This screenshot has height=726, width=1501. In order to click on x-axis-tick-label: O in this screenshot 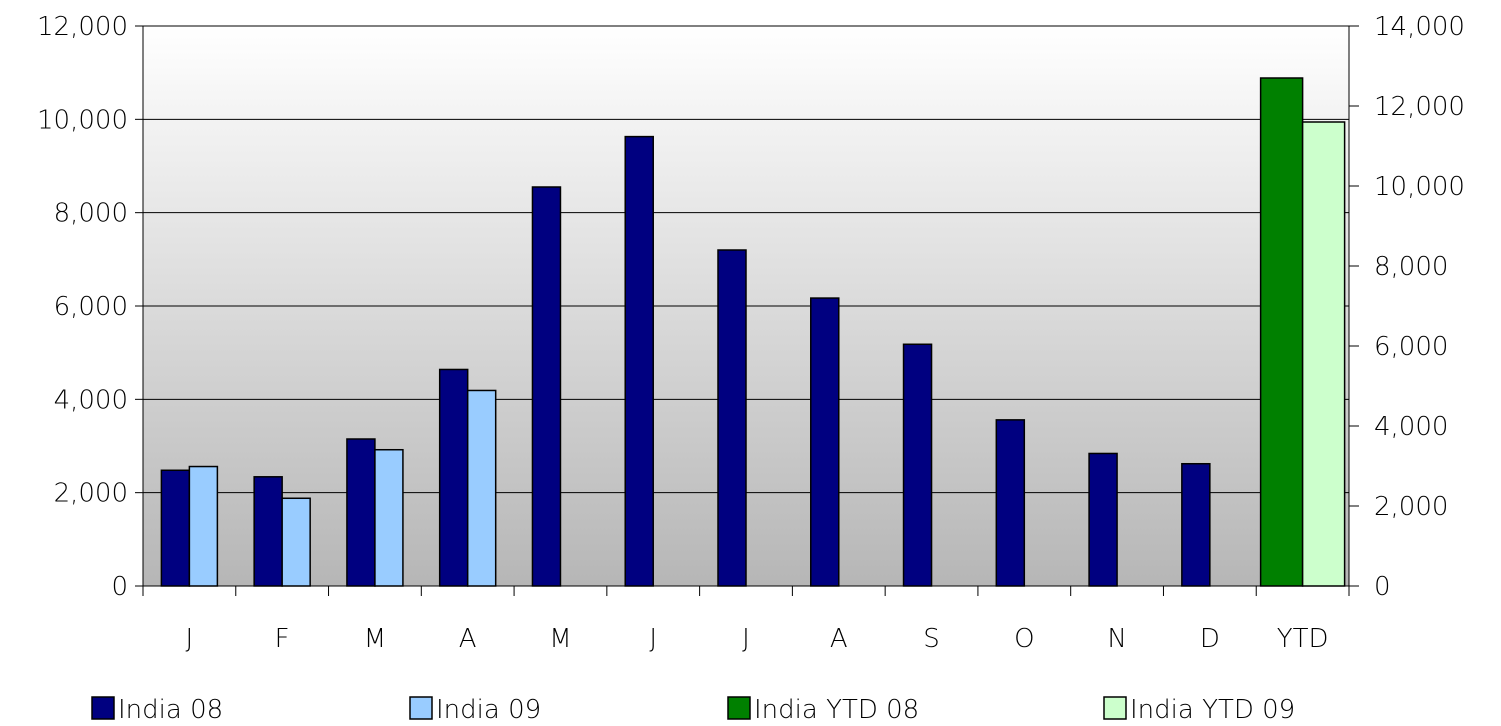, I will do `click(1024, 639)`.